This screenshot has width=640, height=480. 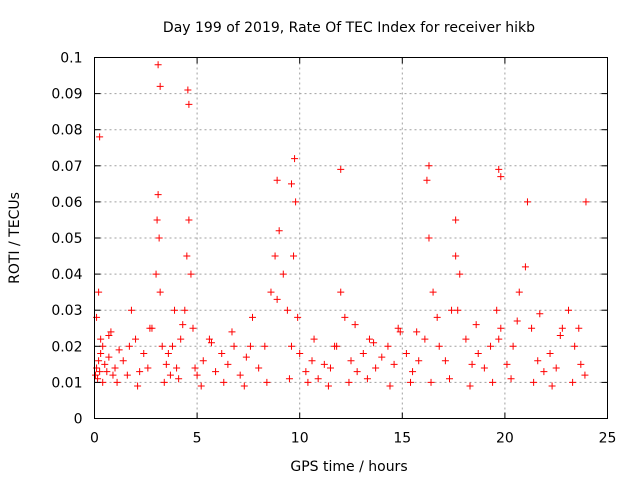 What do you see at coordinates (197, 439) in the screenshot?
I see `x-tick-label: 5` at bounding box center [197, 439].